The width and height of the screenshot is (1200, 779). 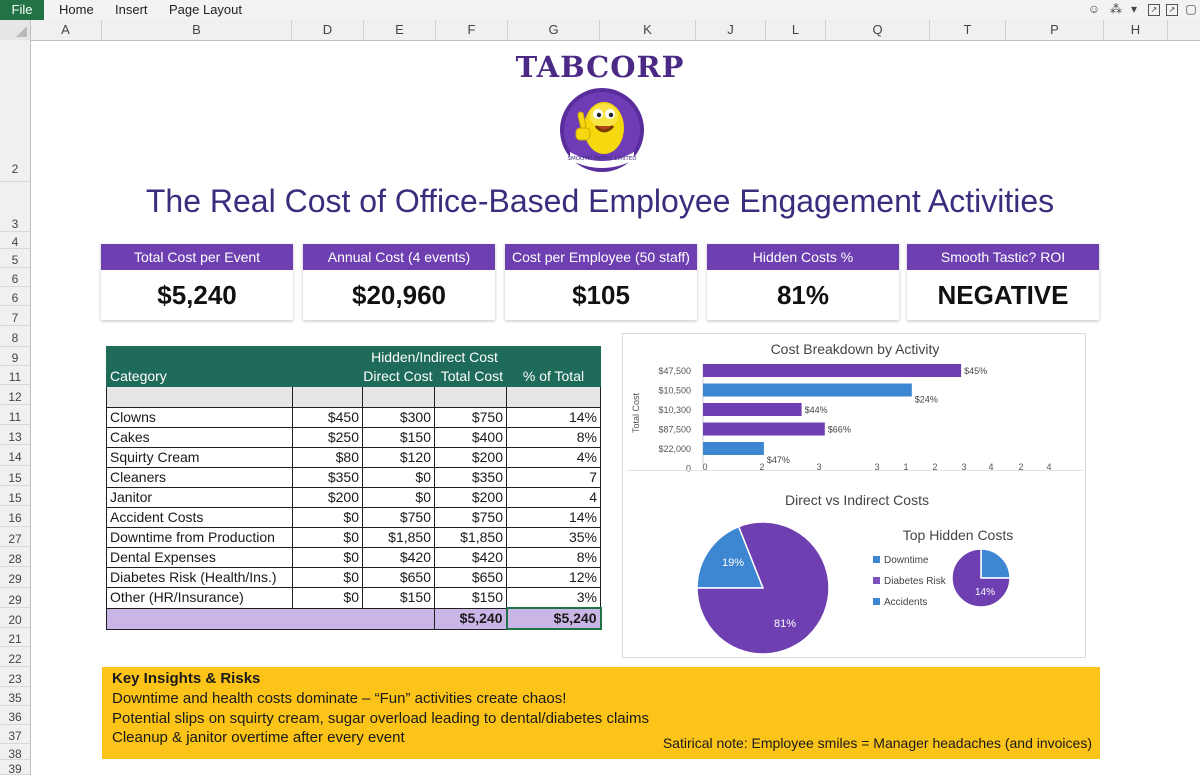 What do you see at coordinates (398, 577) in the screenshot?
I see `table-cell: $650` at bounding box center [398, 577].